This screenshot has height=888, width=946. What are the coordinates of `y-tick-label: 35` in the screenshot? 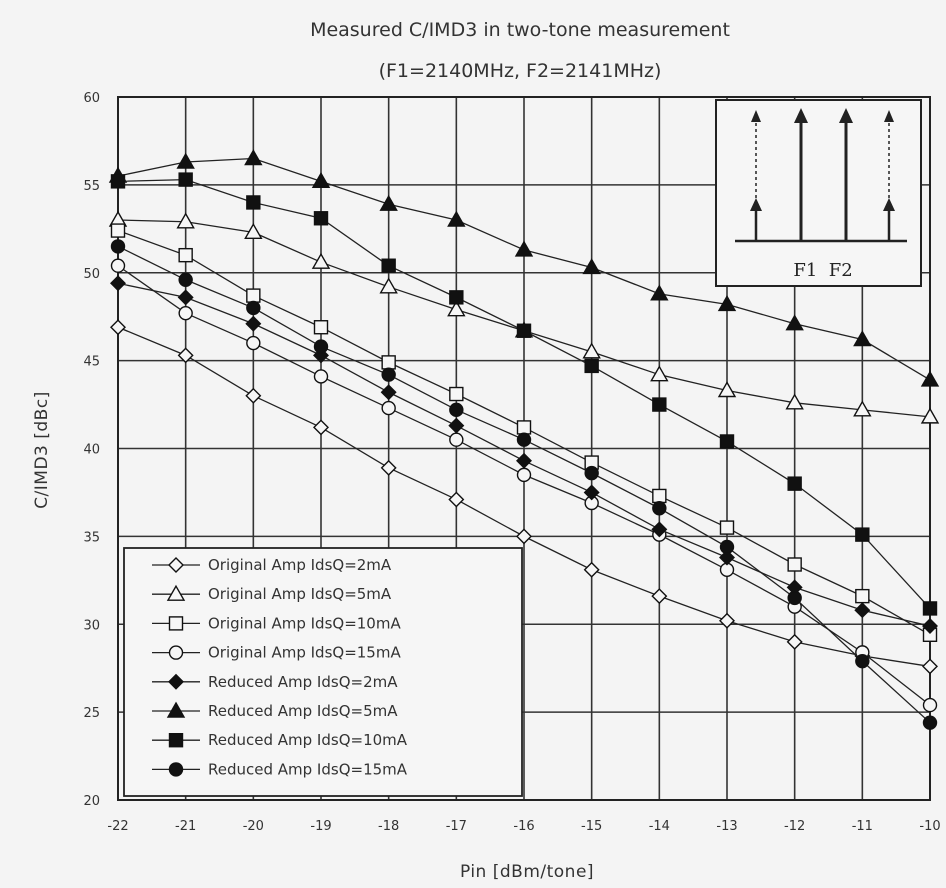 It's located at (91, 537).